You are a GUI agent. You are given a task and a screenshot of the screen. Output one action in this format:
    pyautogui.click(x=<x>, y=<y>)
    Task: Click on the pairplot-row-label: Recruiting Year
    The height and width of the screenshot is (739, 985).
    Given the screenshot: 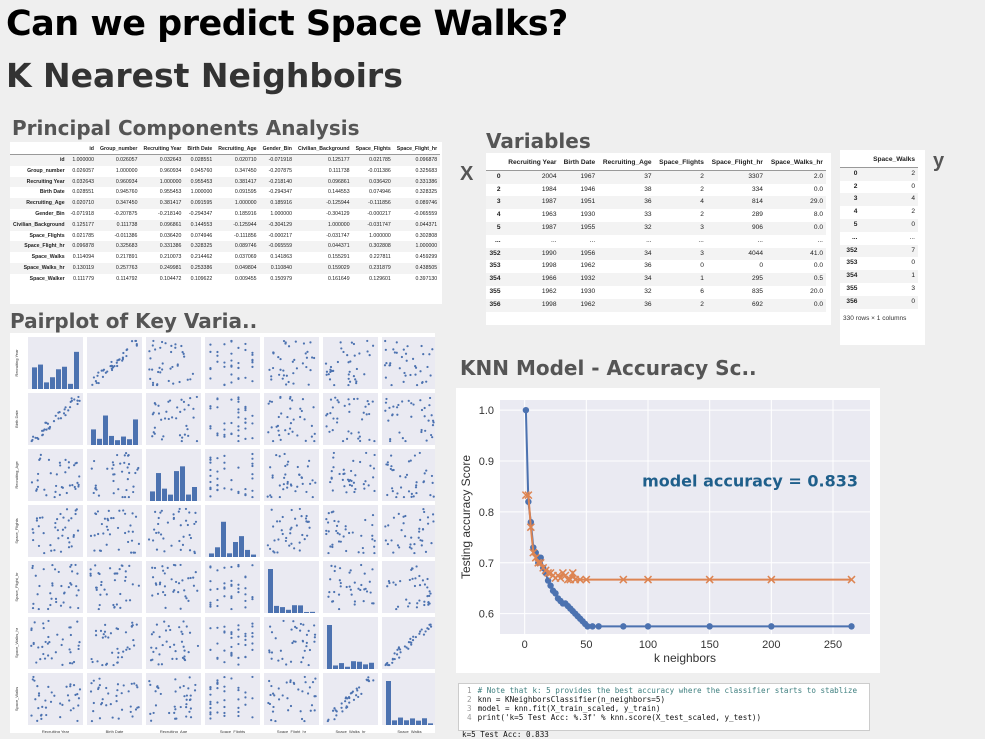 What is the action you would take?
    pyautogui.click(x=16, y=363)
    